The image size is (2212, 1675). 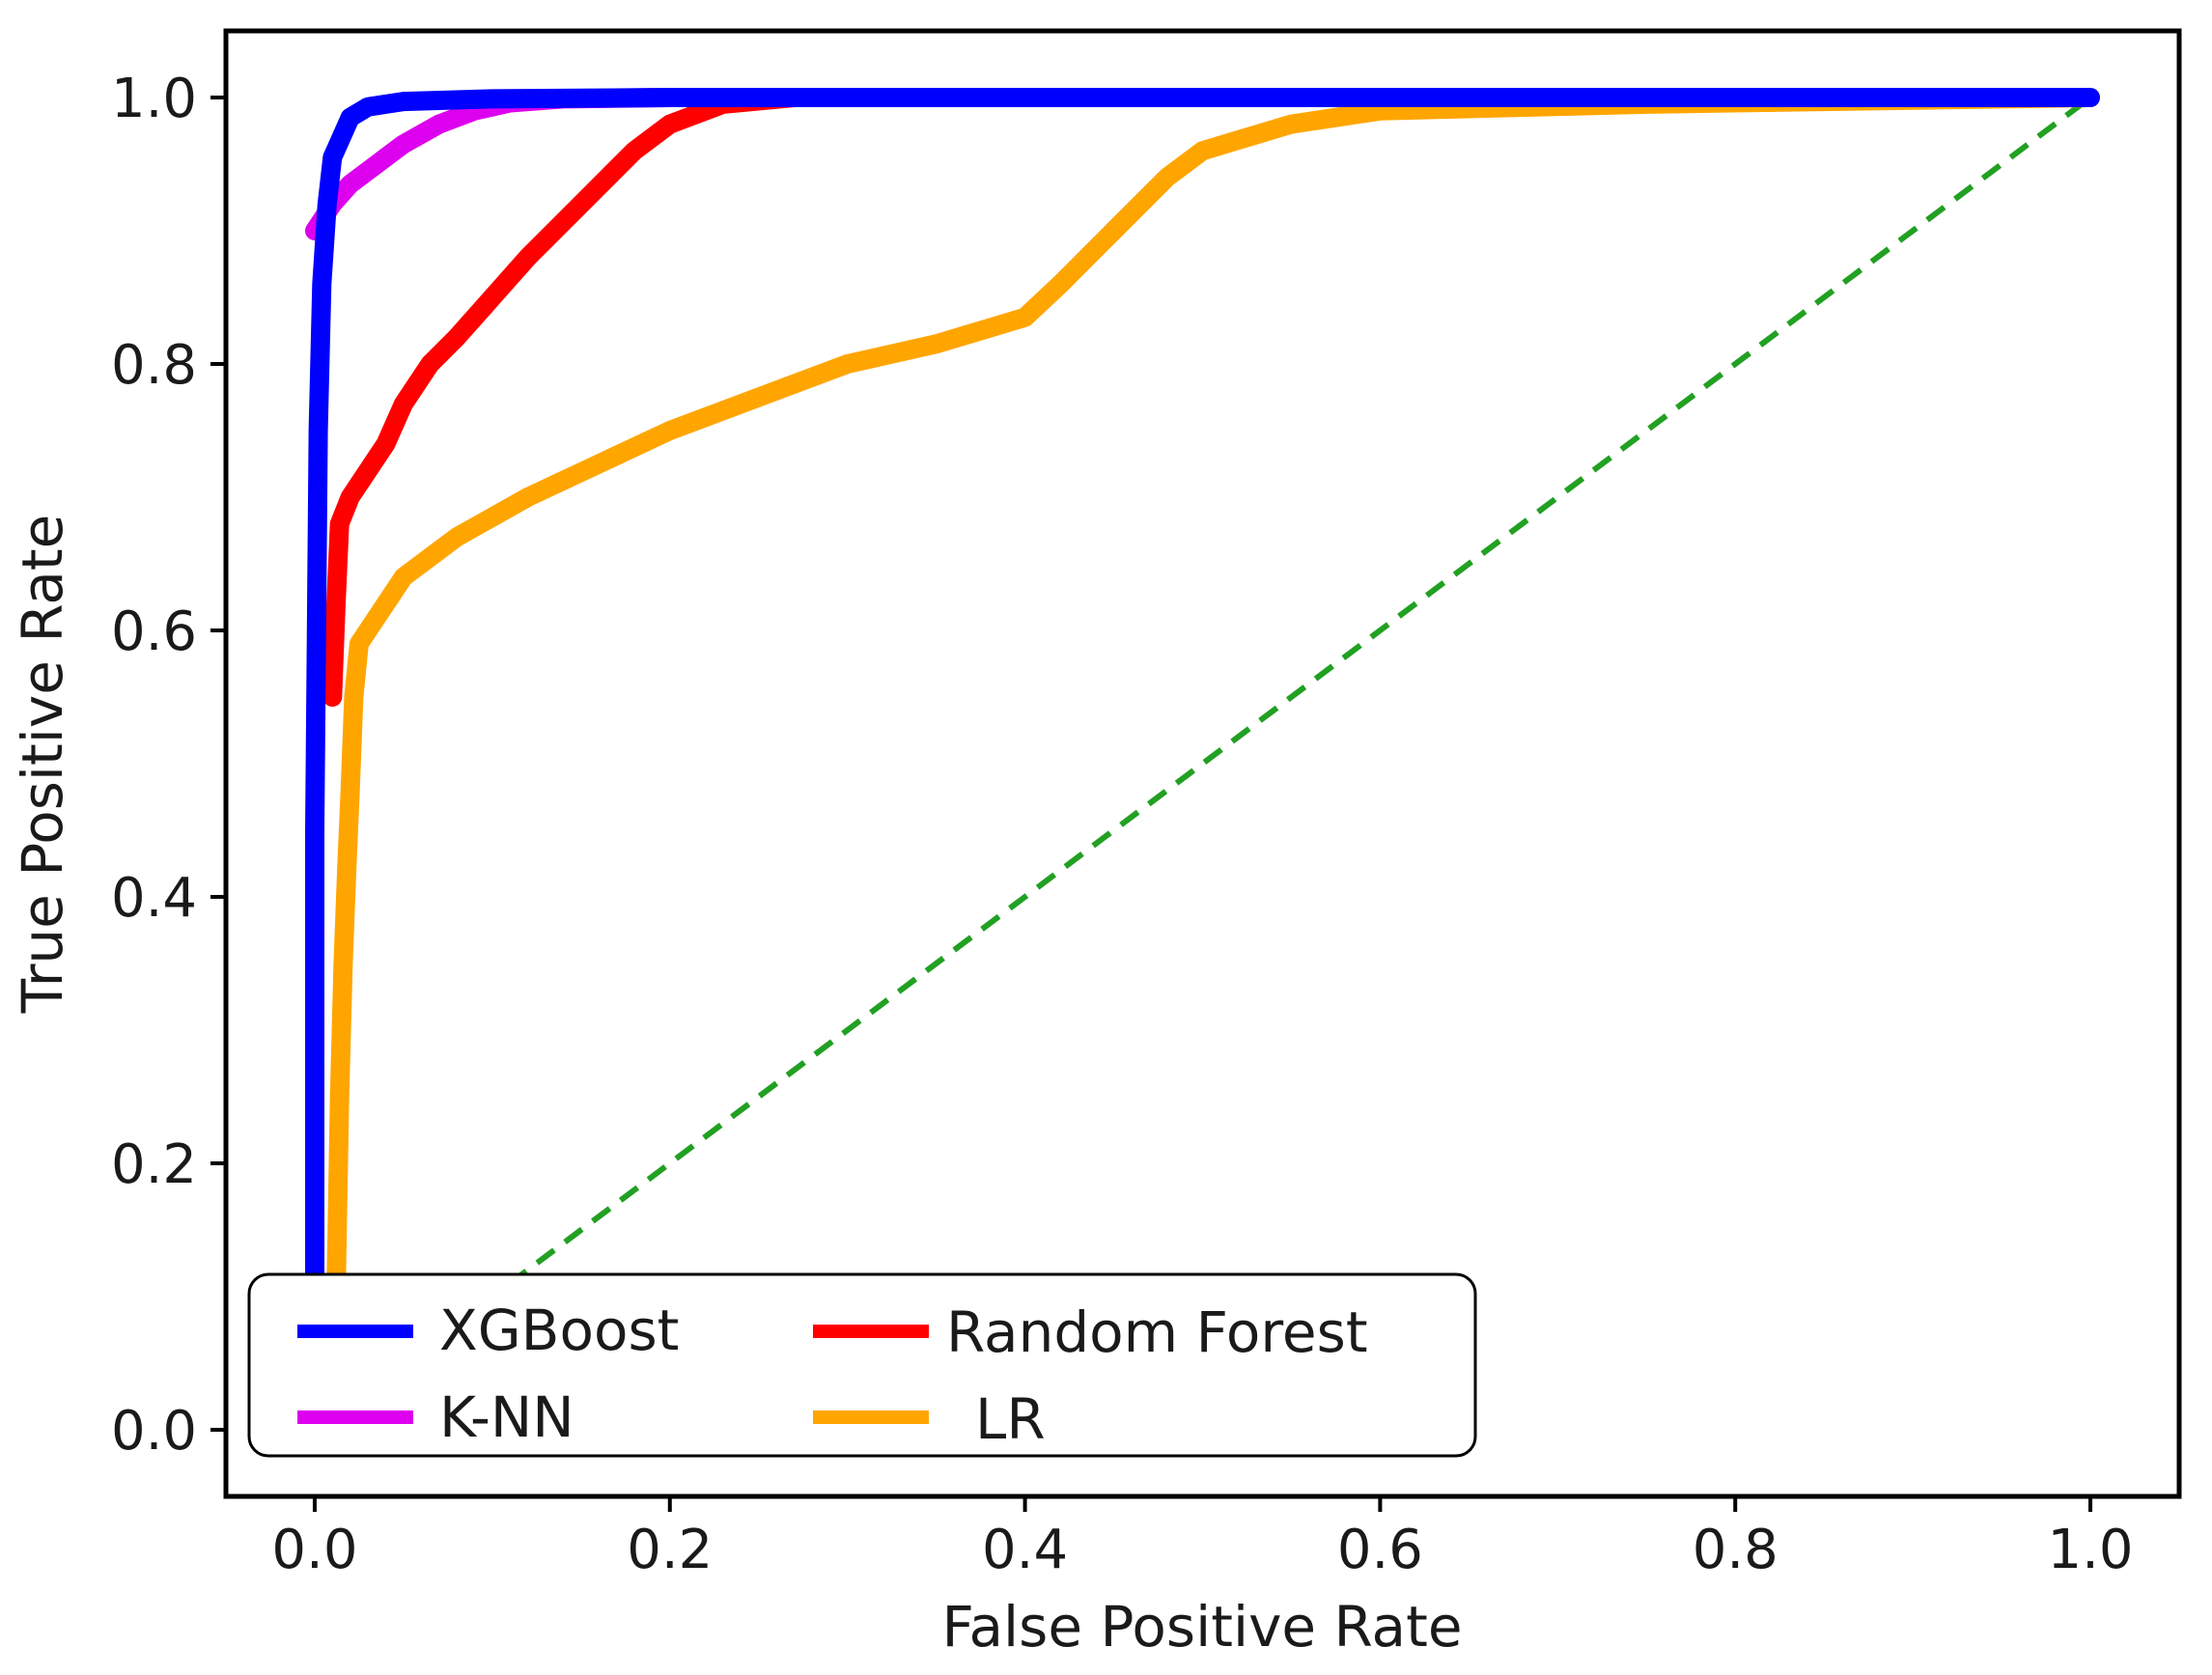 I want to click on y-tick-label: 0.6, so click(x=154, y=631).